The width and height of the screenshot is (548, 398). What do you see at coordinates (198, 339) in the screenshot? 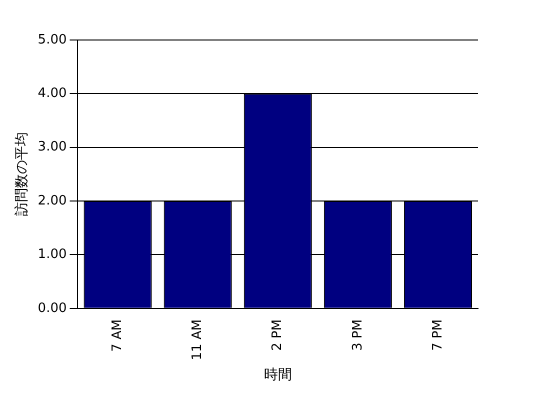
I see `x-tick-label: 11 AM` at bounding box center [198, 339].